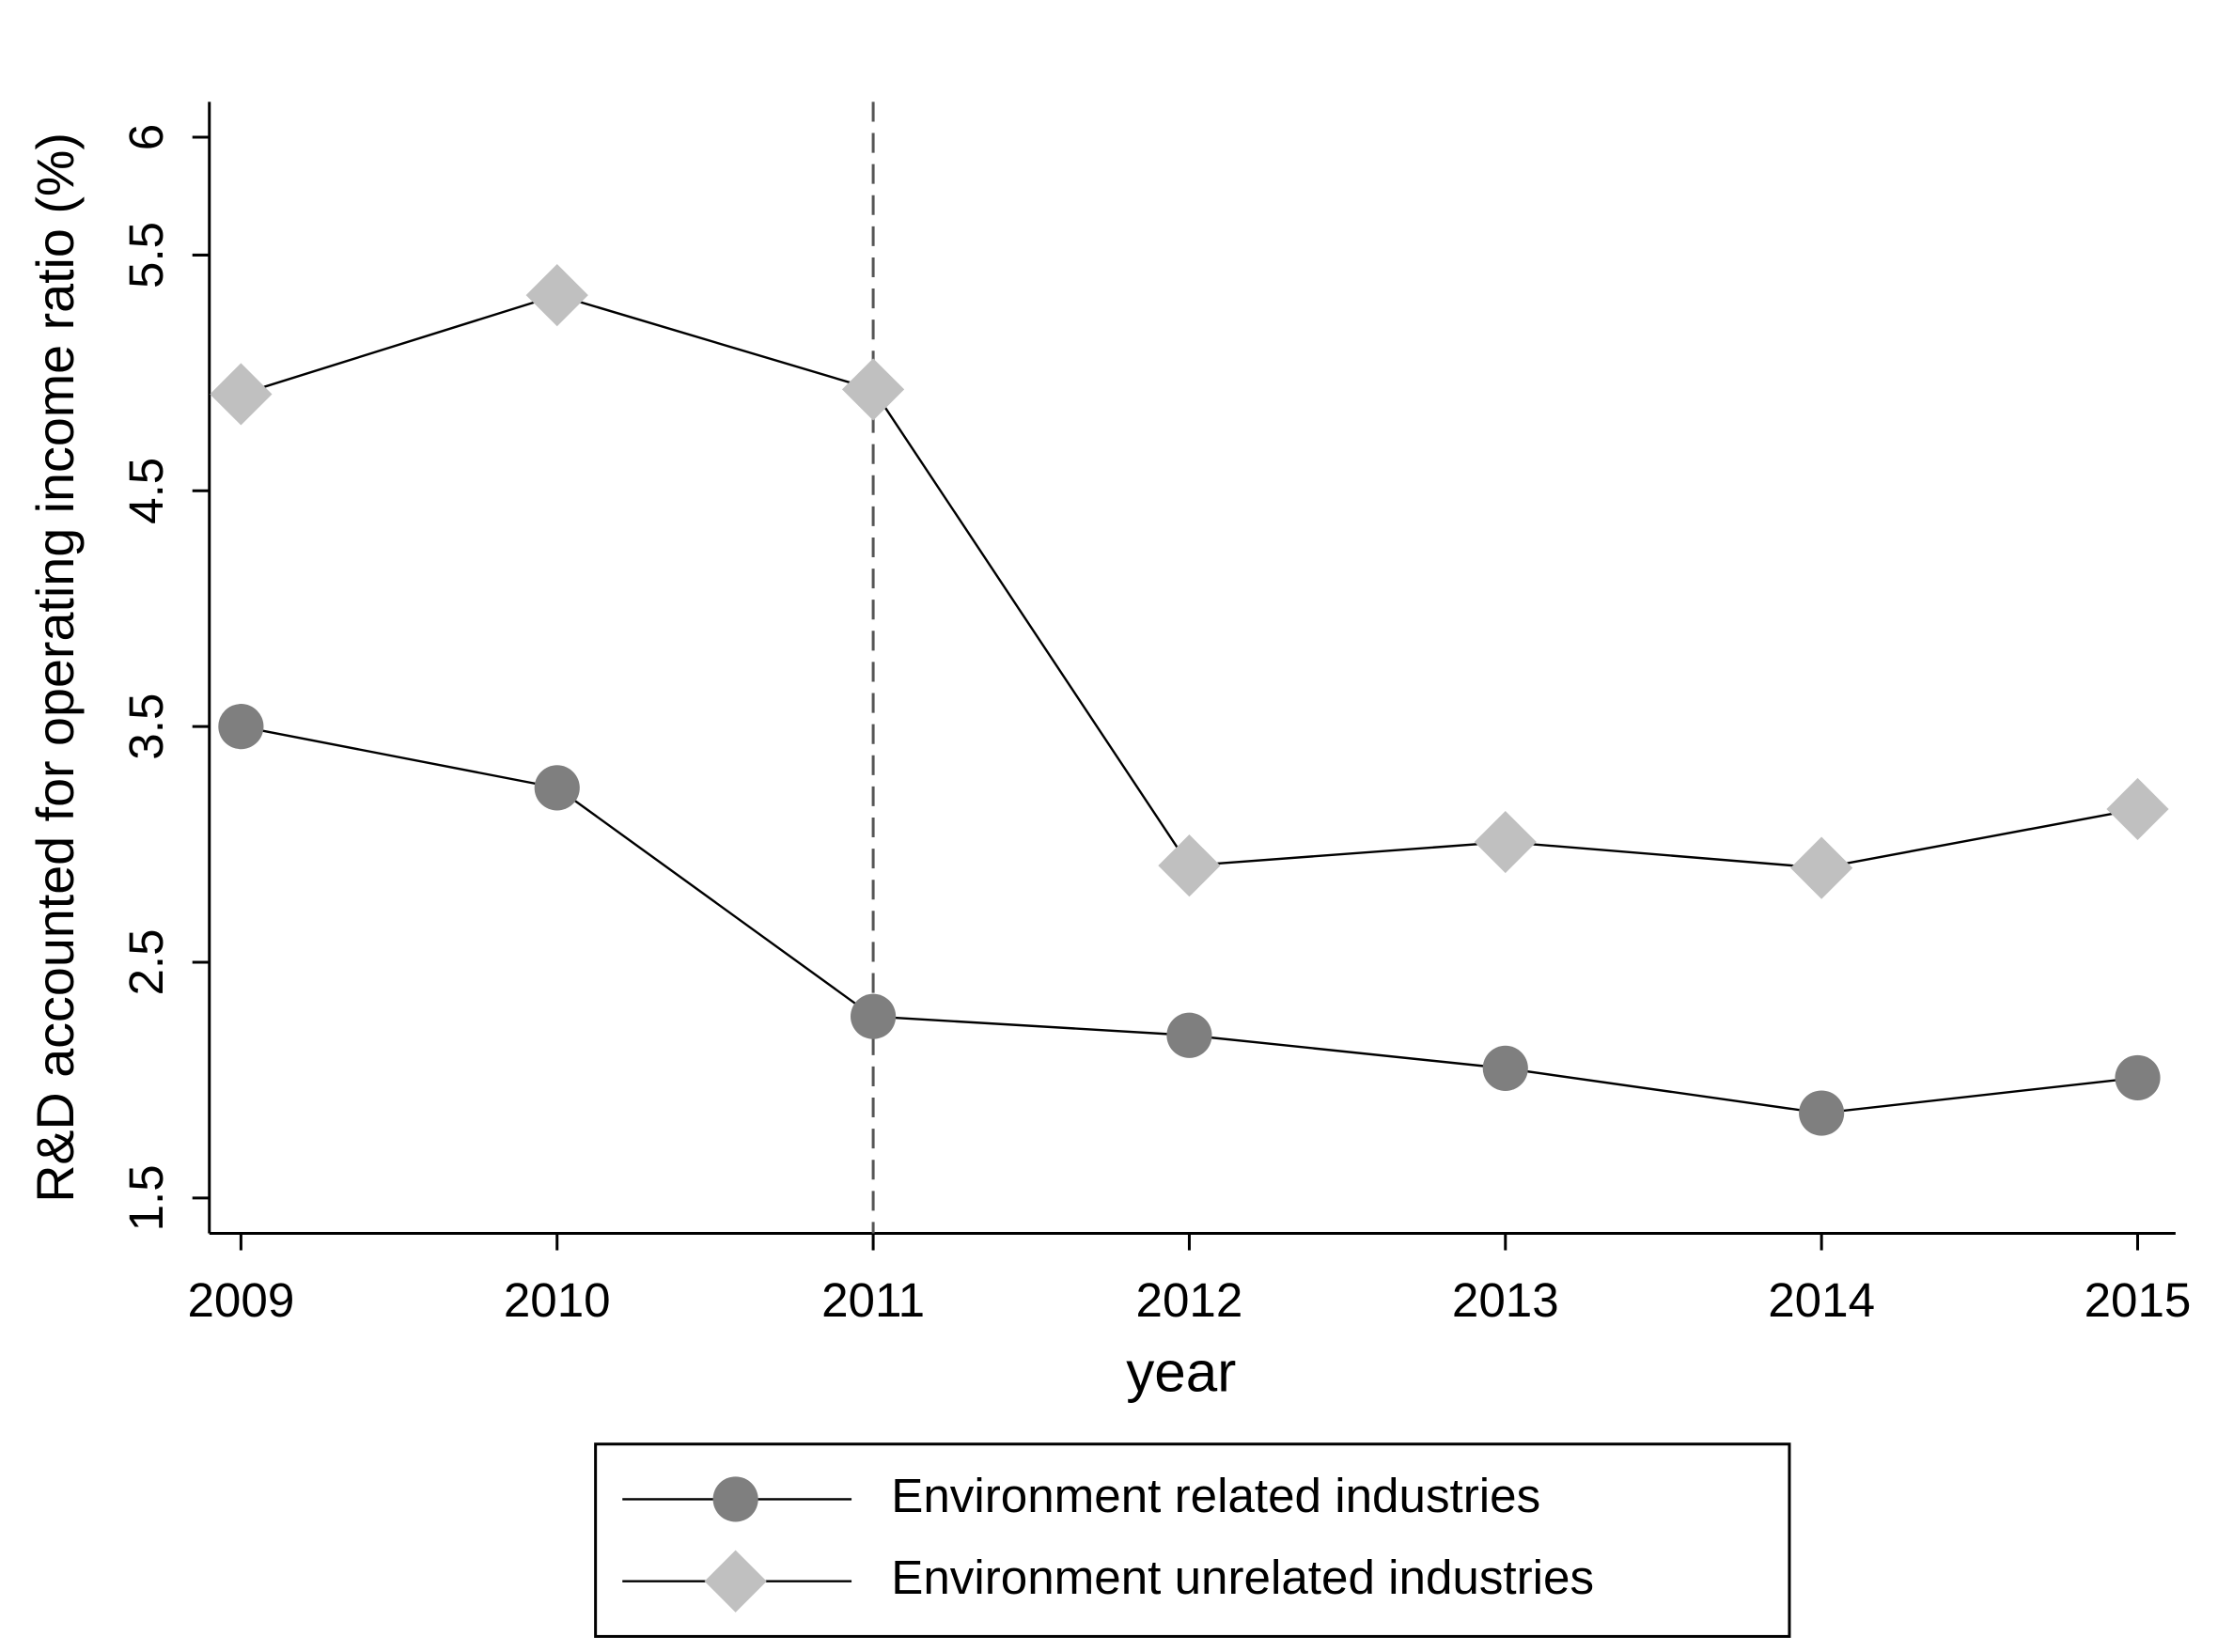 The height and width of the screenshot is (1652, 2218). What do you see at coordinates (146, 137) in the screenshot?
I see `y-tick-label: 6` at bounding box center [146, 137].